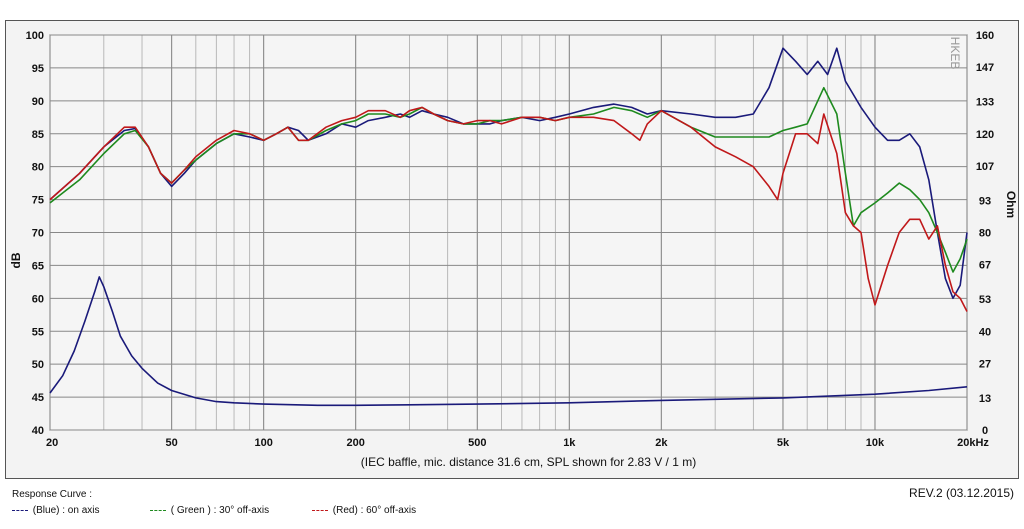 The height and width of the screenshot is (529, 1024). I want to click on x-tick-label: 200, so click(355, 443).